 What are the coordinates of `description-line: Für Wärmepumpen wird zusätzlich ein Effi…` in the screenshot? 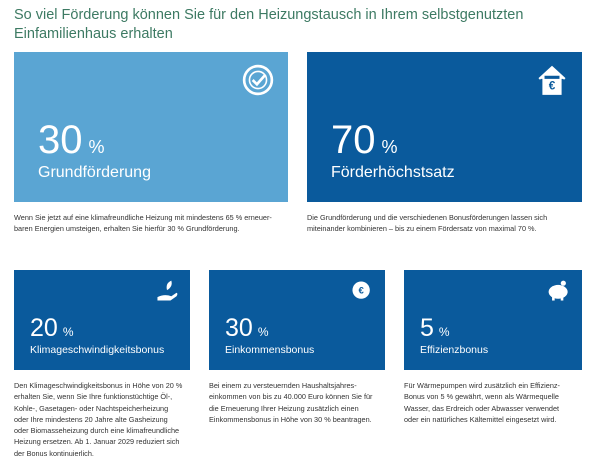 It's located at (482, 385).